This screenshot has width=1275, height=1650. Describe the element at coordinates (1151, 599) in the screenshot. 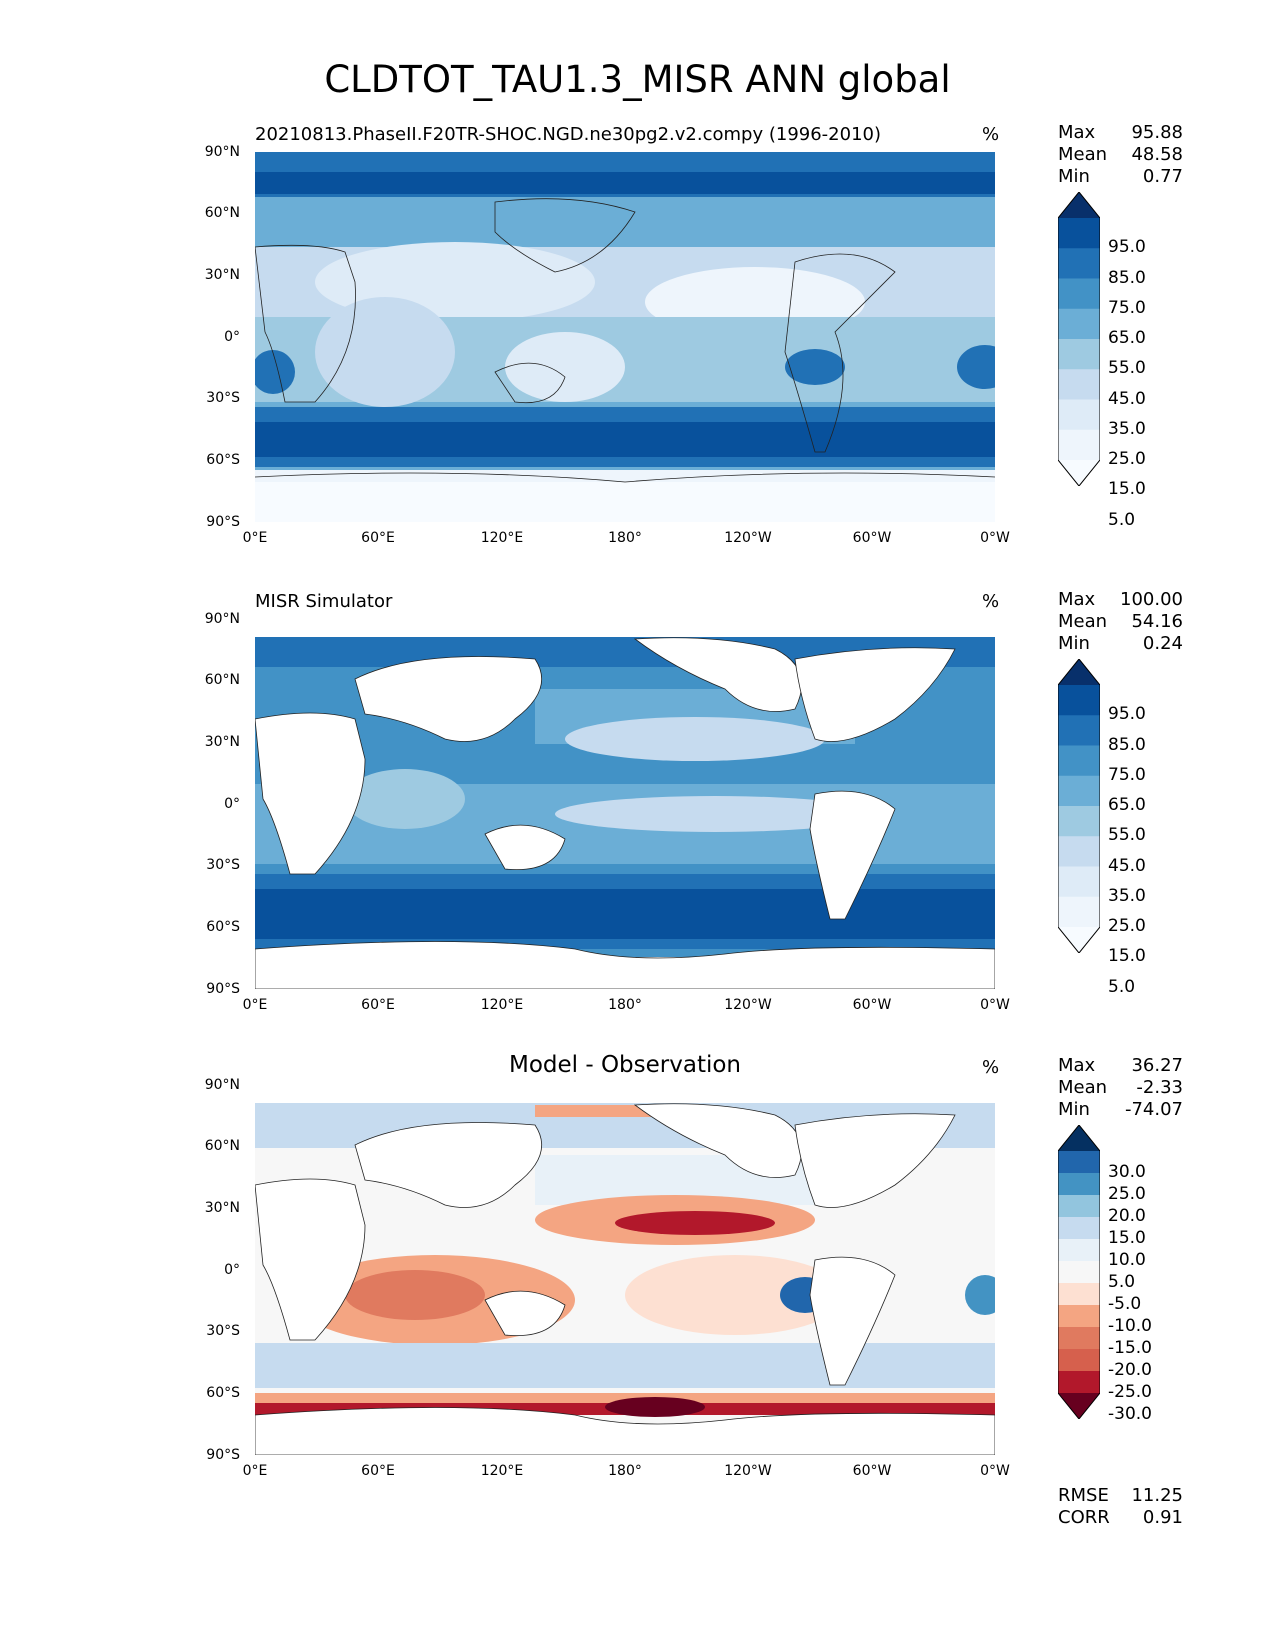

I see `stat-value: 100.00` at that location.